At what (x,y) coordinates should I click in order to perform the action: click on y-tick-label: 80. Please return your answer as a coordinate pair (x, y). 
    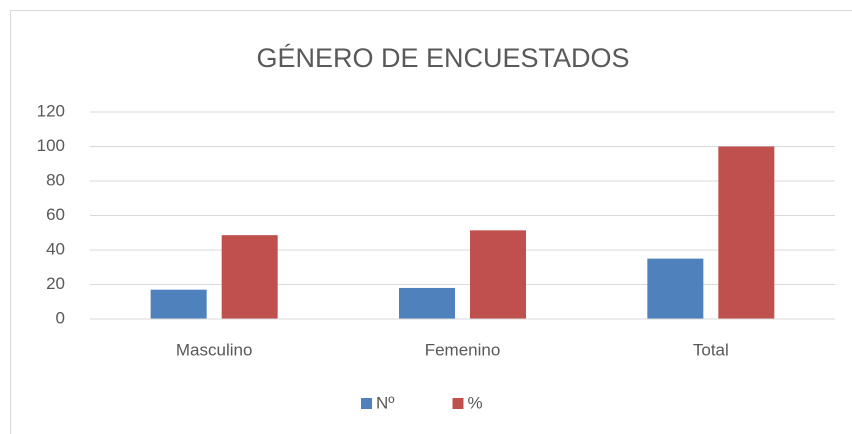
    Looking at the image, I should click on (55, 179).